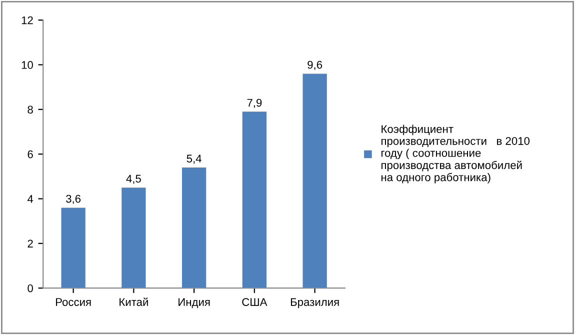 The height and width of the screenshot is (335, 575). Describe the element at coordinates (30, 288) in the screenshot. I see `y-tick-label: 0` at that location.